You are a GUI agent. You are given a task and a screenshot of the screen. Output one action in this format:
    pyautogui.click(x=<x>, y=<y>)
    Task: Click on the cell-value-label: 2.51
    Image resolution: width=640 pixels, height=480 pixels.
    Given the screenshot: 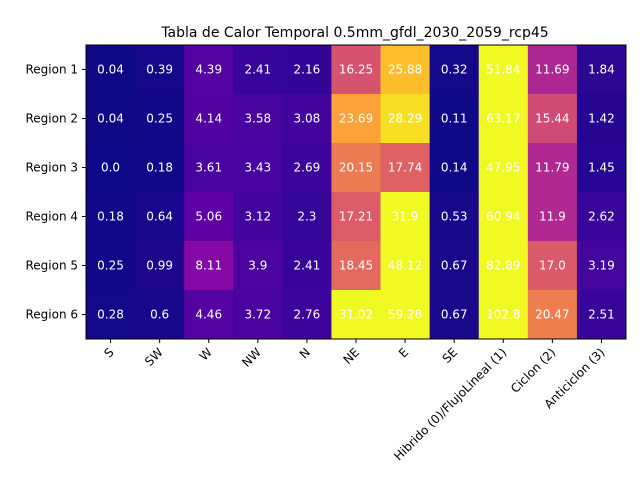 What is the action you would take?
    pyautogui.click(x=601, y=315)
    